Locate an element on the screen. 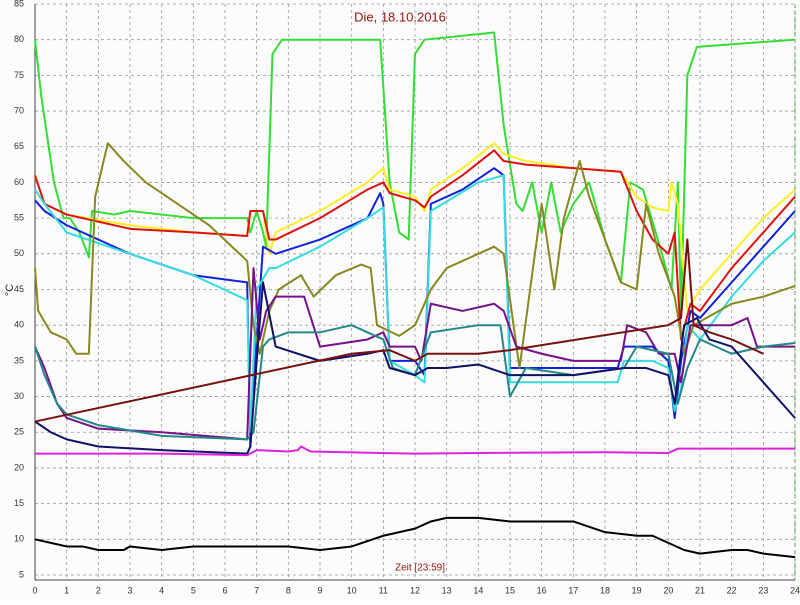  y-tick-label: 70 is located at coordinates (19, 110).